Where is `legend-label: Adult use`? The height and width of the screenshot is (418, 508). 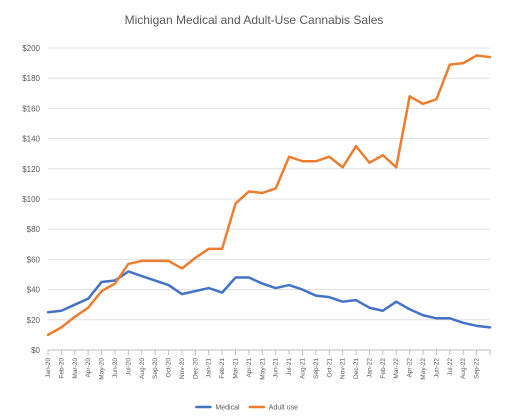
legend-label: Adult use is located at coordinates (283, 408).